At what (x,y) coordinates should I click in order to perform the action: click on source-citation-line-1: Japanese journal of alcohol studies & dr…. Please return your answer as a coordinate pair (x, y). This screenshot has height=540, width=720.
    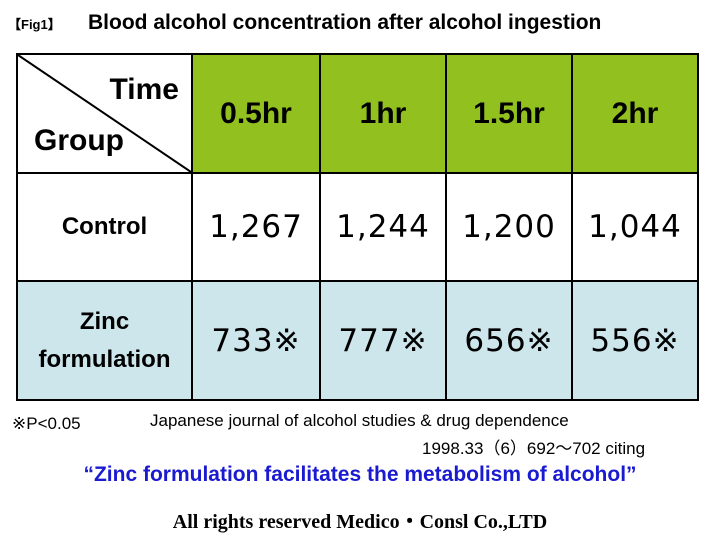
    Looking at the image, I should click on (359, 420).